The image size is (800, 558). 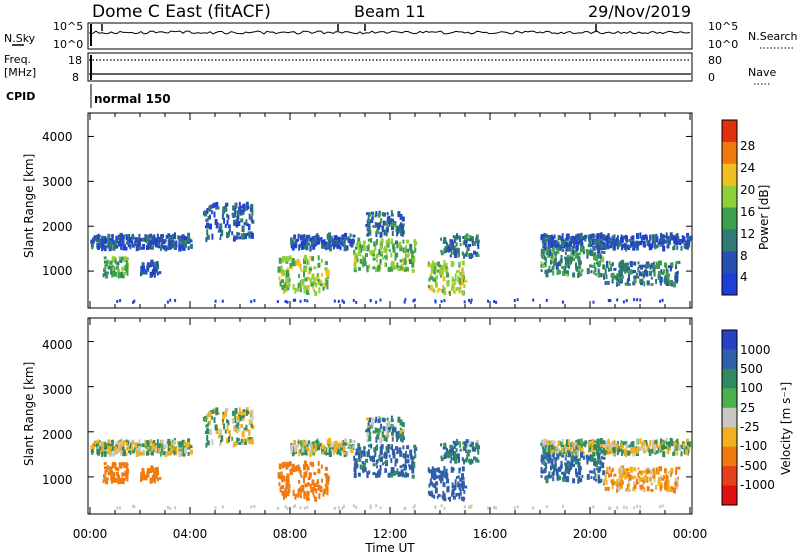 What do you see at coordinates (764, 217) in the screenshot?
I see `power-colorbar-label: Power [dB]` at bounding box center [764, 217].